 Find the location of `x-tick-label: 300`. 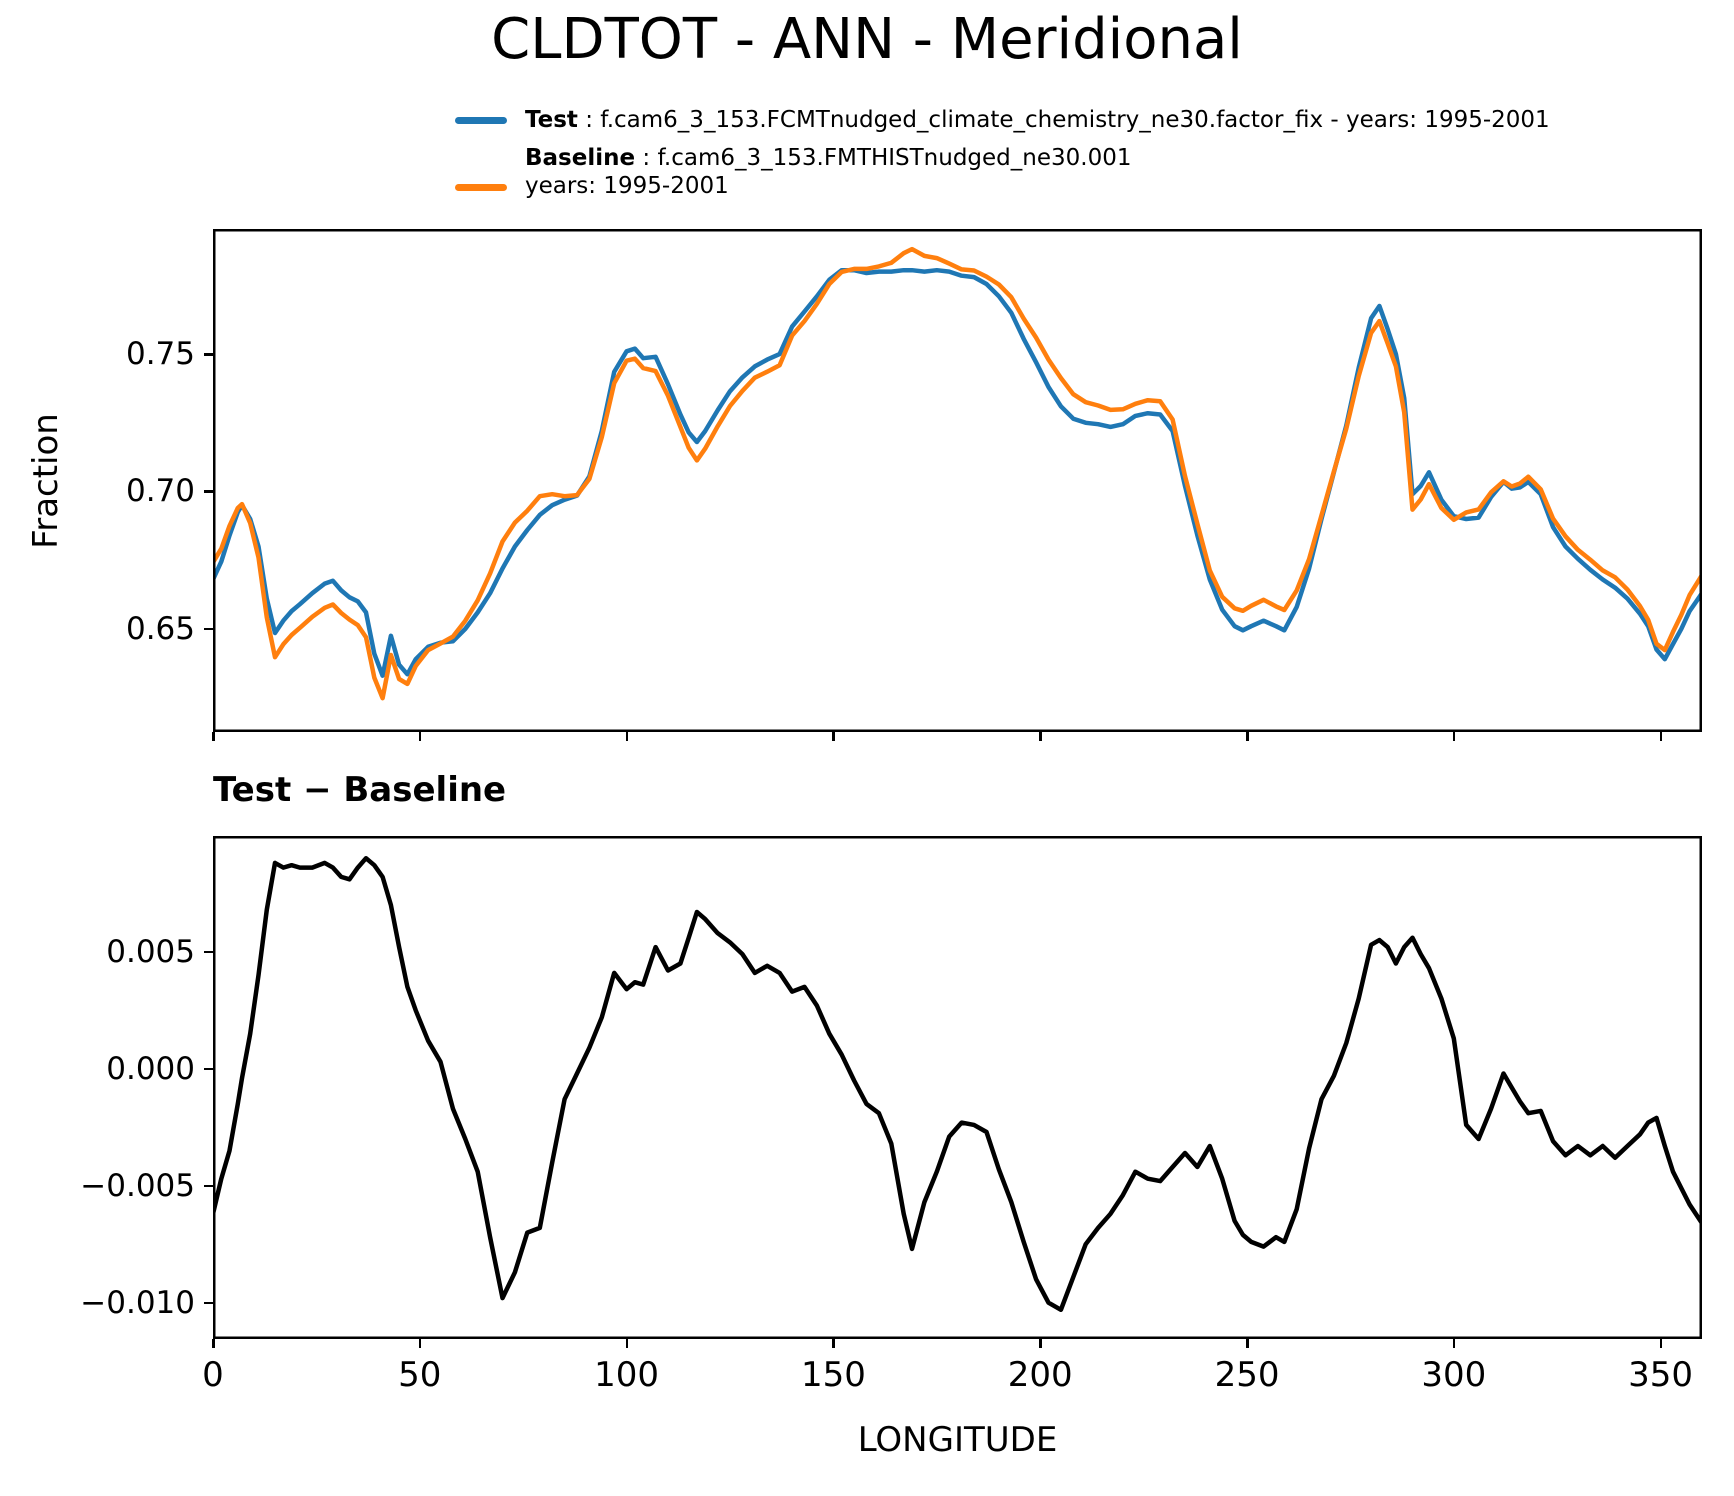

x-tick-label: 300 is located at coordinates (1454, 1375).